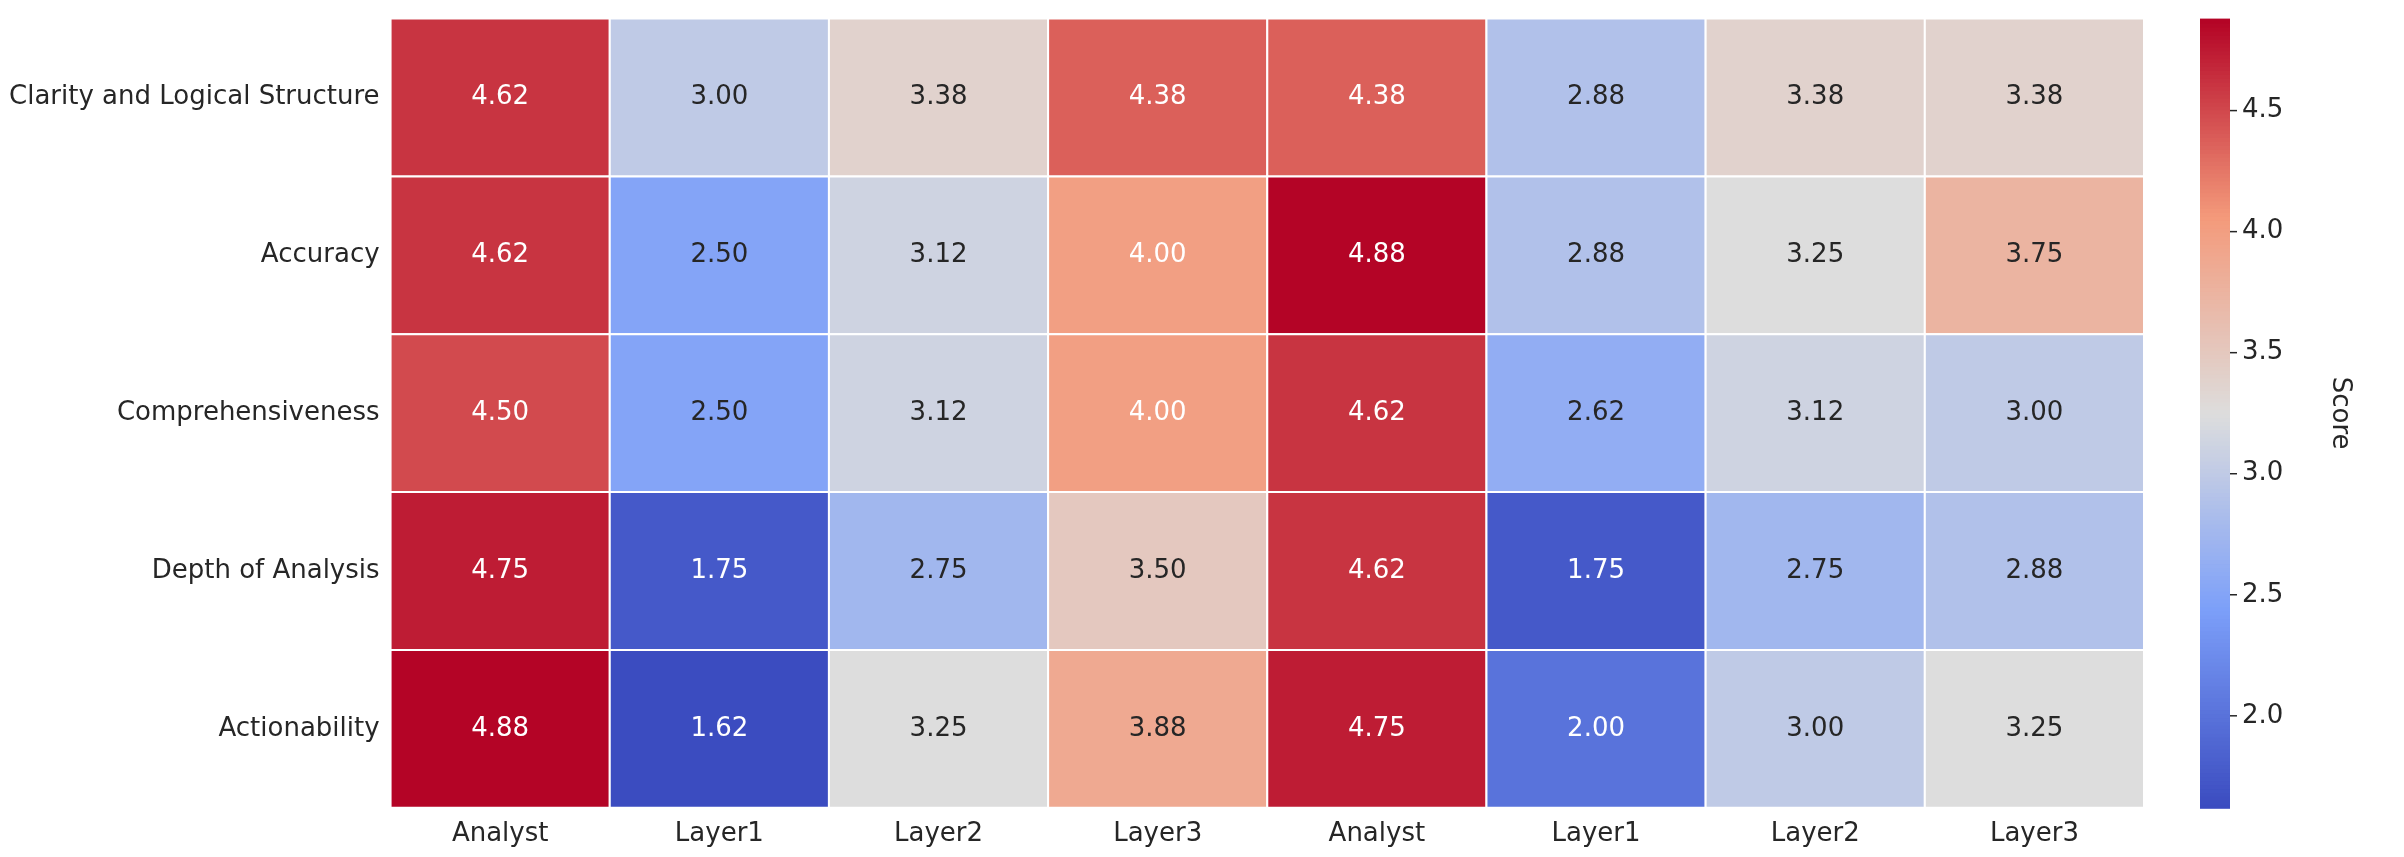  I want to click on color-bar-label: 3.0, so click(2263, 471).